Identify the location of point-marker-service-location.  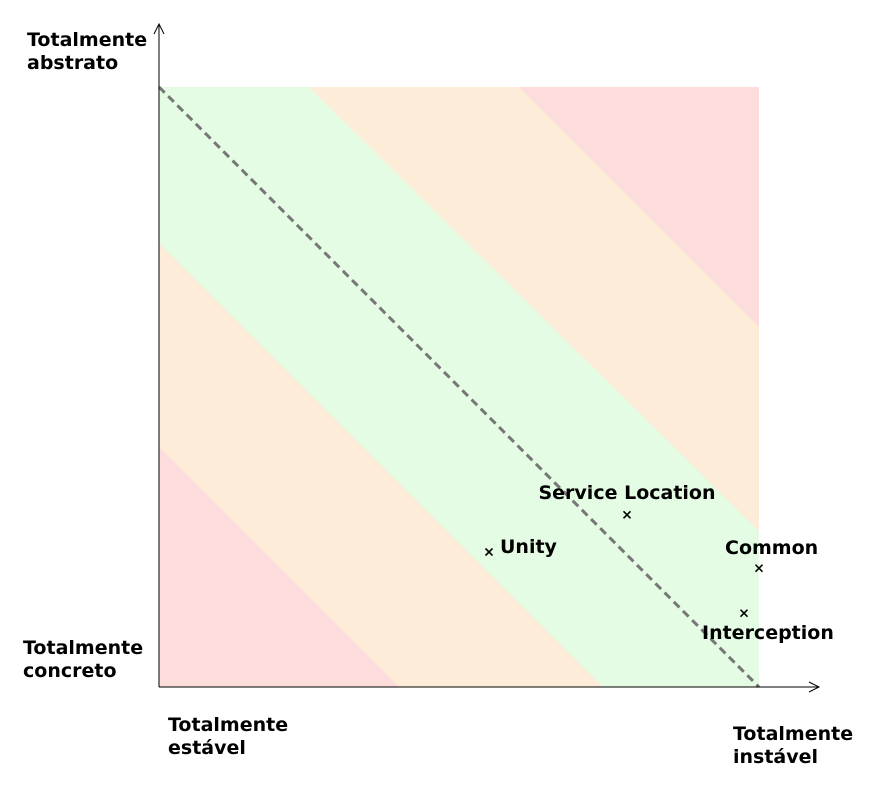
(627, 514).